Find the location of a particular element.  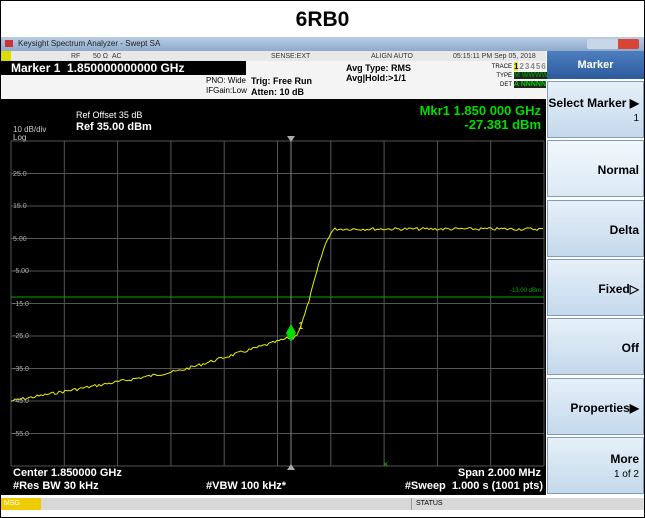

scale: 10 dB/div is located at coordinates (30, 129).